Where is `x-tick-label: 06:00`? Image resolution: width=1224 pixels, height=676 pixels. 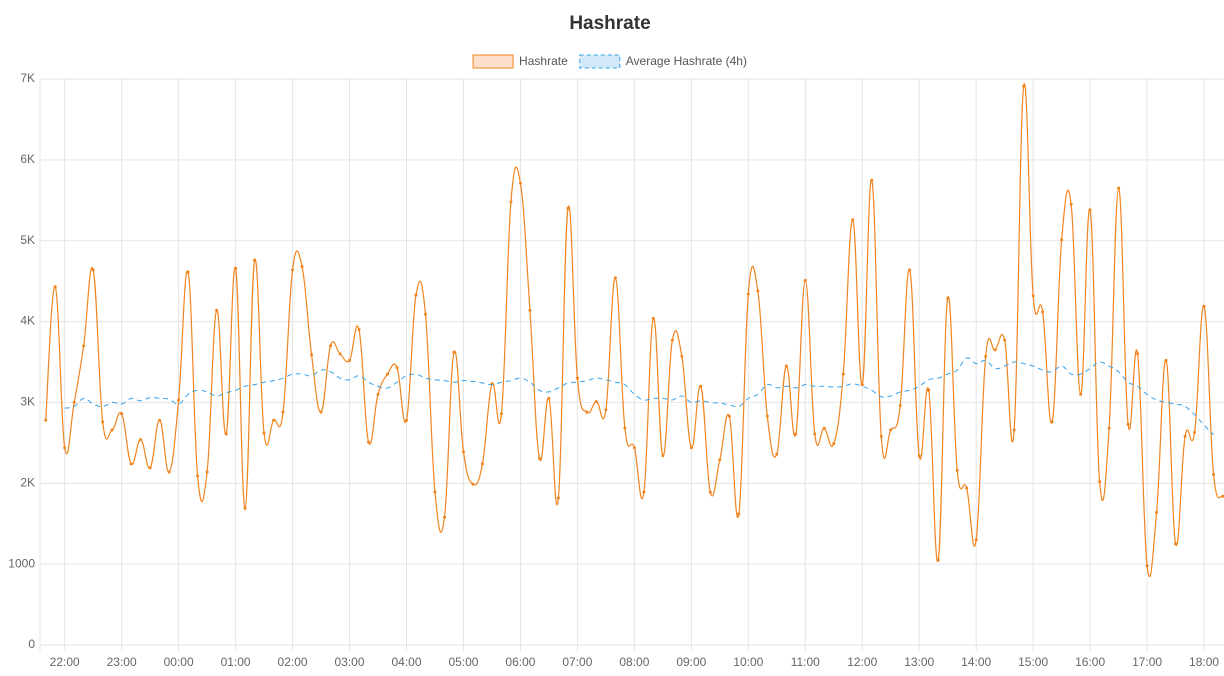 x-tick-label: 06:00 is located at coordinates (520, 662).